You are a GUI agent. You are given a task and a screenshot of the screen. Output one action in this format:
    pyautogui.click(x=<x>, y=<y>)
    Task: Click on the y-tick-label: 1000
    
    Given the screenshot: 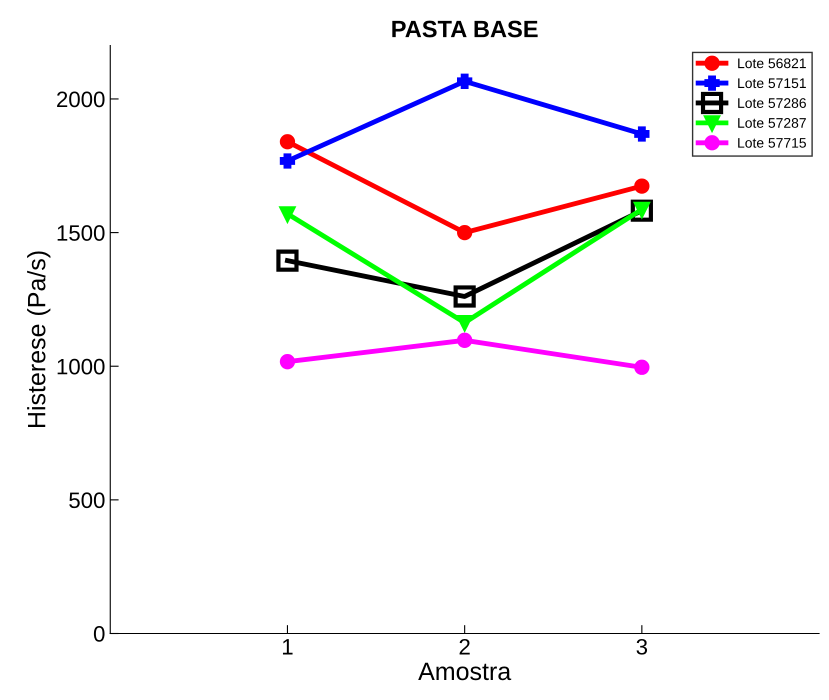 What is the action you would take?
    pyautogui.click(x=81, y=366)
    